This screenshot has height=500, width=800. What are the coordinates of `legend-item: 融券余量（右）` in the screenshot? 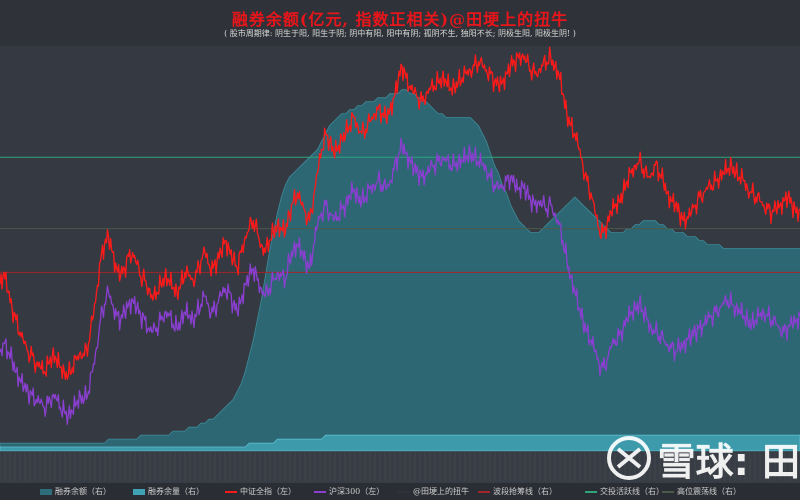 It's located at (168, 491).